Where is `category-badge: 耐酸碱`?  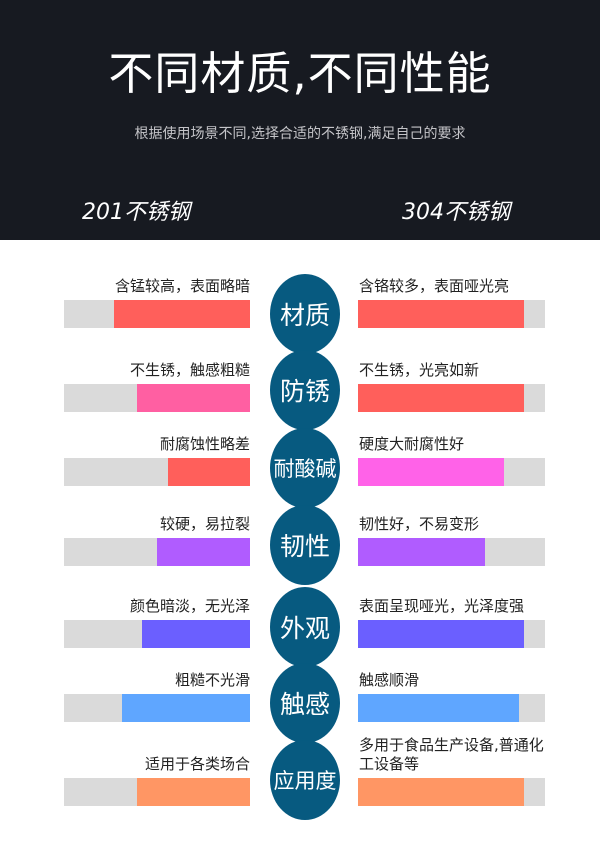 category-badge: 耐酸碱 is located at coordinates (305, 468).